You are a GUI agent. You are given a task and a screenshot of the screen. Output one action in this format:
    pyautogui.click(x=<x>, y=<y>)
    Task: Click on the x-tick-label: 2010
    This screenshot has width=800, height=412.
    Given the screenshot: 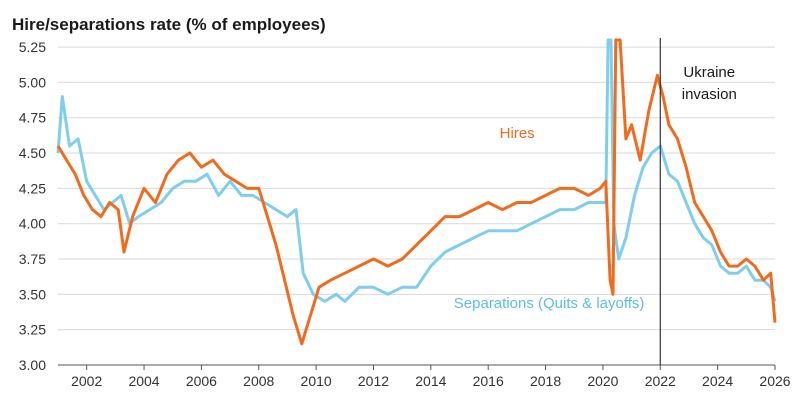 What is the action you would take?
    pyautogui.click(x=316, y=381)
    